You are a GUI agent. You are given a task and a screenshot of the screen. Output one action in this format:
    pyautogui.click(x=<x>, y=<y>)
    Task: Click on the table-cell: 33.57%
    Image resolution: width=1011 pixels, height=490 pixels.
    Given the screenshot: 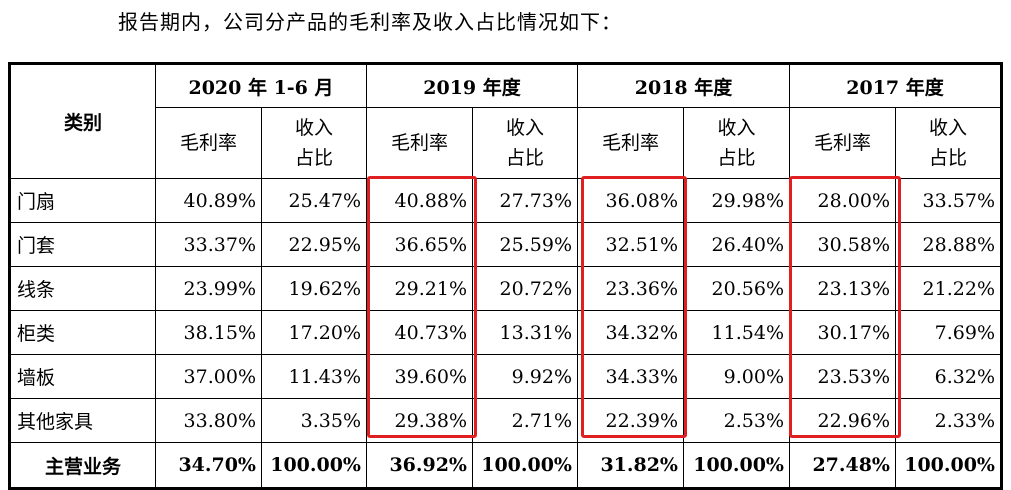 What is the action you would take?
    pyautogui.click(x=948, y=200)
    